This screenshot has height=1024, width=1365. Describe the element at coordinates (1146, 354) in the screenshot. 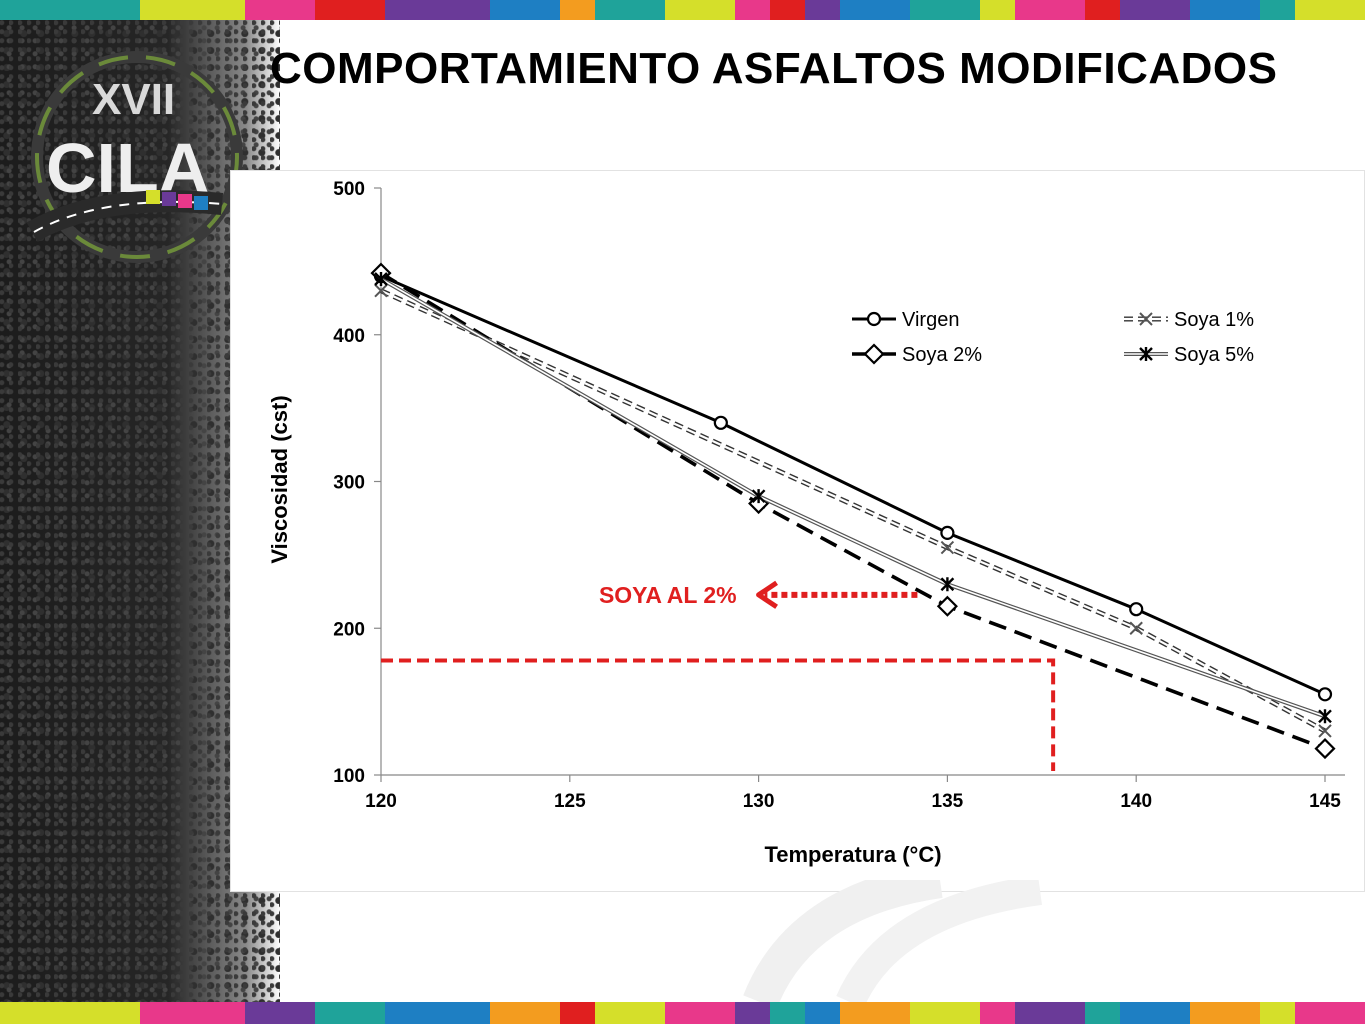

I see `legend-item-soya-5-marker` at that location.